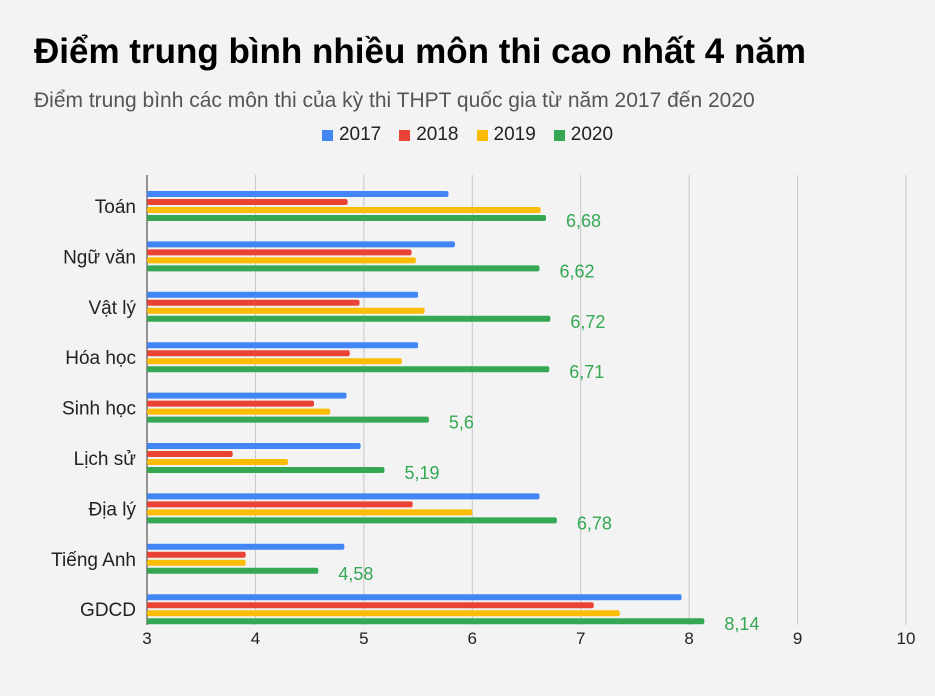 The image size is (935, 696). I want to click on category-label: Vật lý, so click(112, 308).